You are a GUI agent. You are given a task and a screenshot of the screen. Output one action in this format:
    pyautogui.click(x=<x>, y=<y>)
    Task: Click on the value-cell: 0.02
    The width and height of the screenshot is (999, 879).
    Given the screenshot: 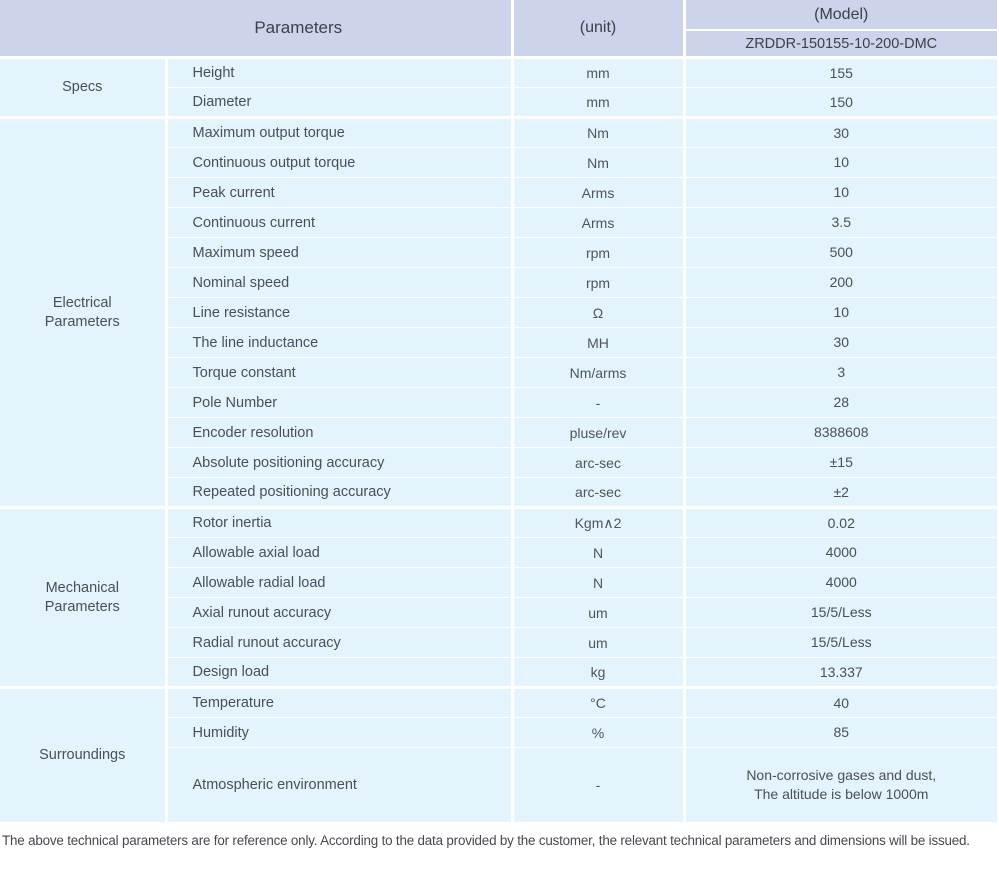 What is the action you would take?
    pyautogui.click(x=841, y=522)
    